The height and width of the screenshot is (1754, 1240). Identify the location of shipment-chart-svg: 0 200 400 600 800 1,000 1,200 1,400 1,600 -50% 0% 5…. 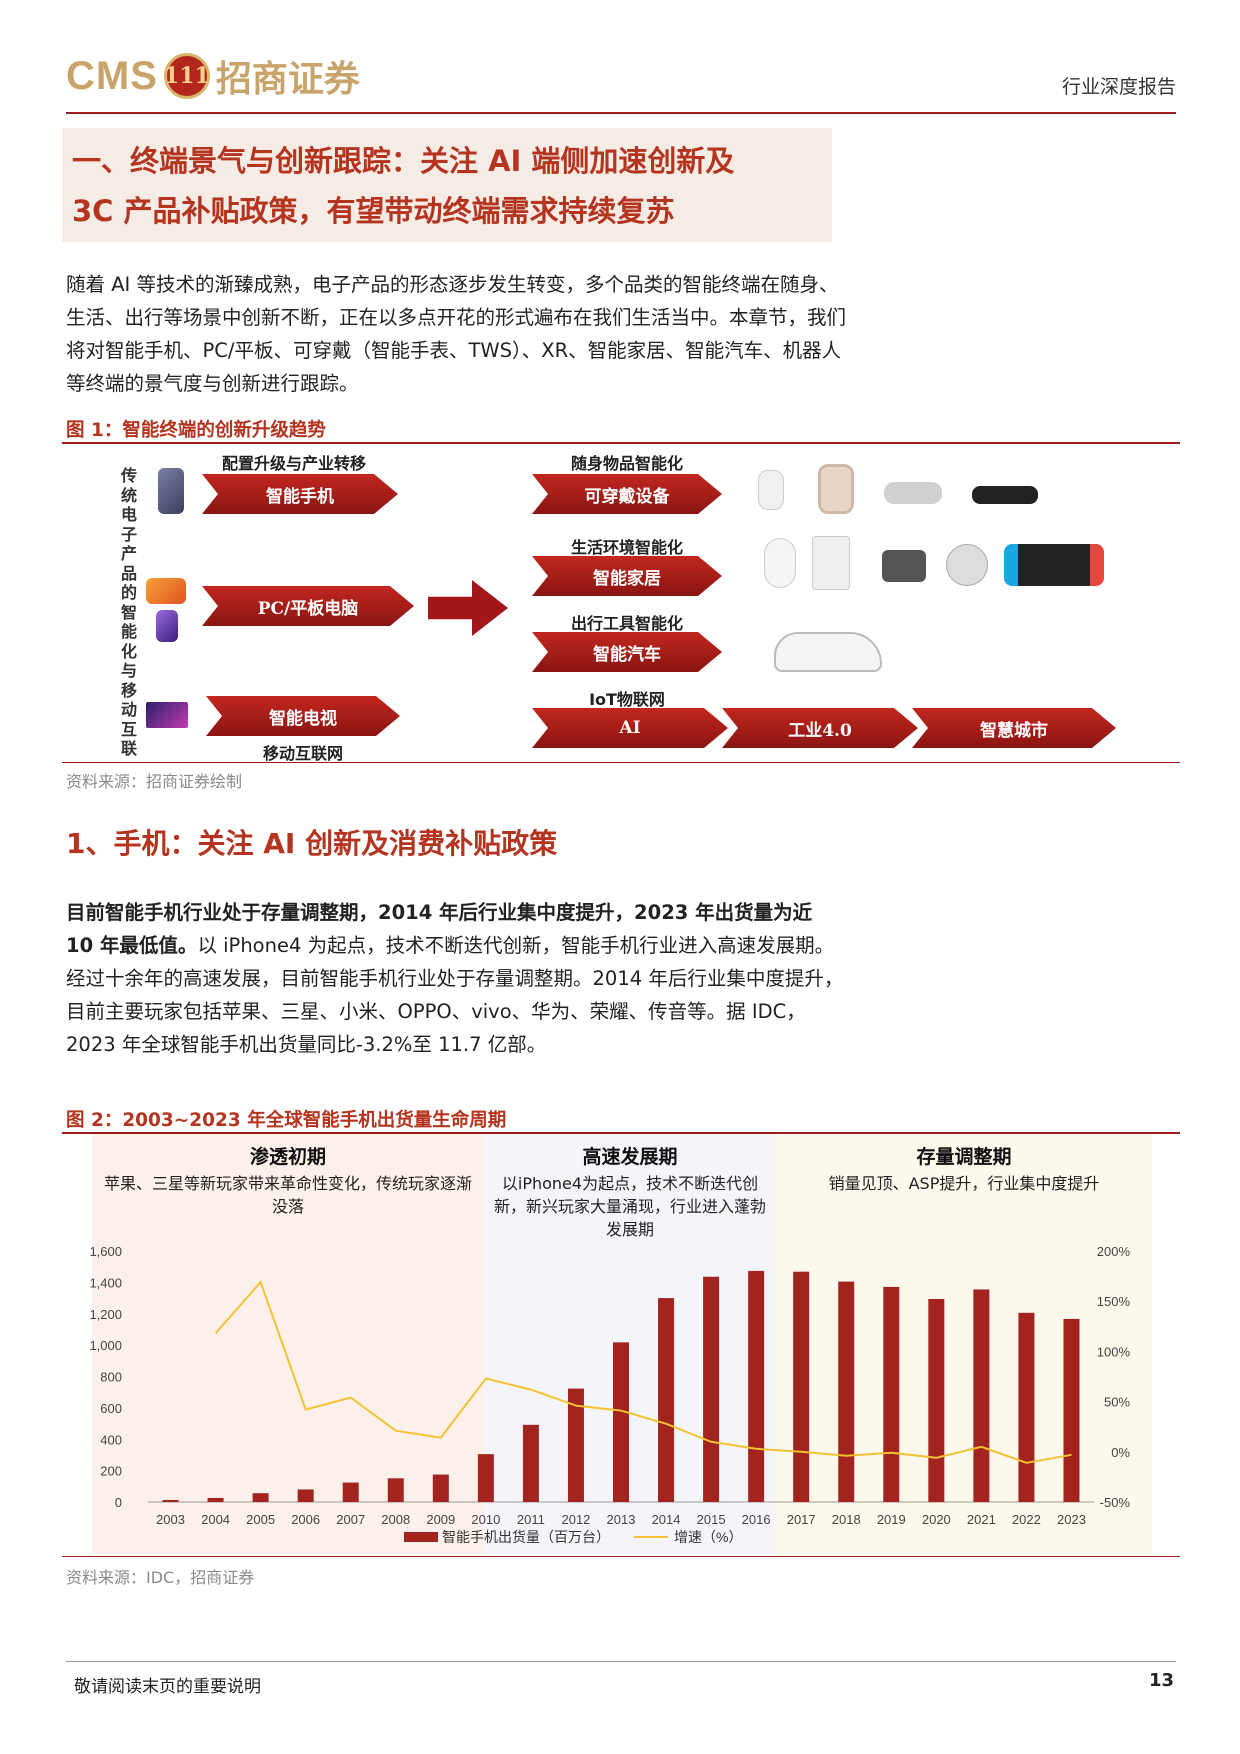
(610, 1394).